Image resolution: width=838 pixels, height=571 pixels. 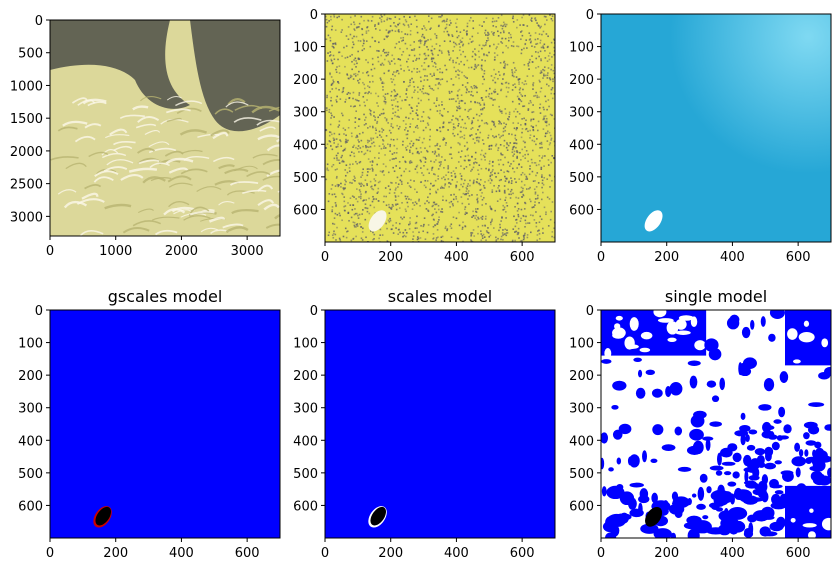 What do you see at coordinates (26, 119) in the screenshot?
I see `y-tick-label: 1500` at bounding box center [26, 119].